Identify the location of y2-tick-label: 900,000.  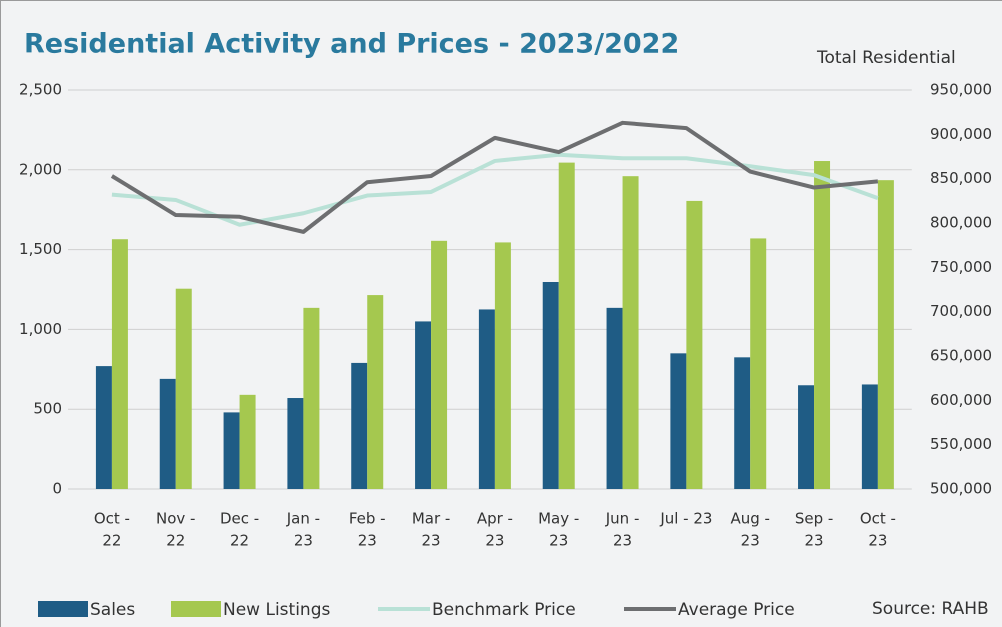
(961, 134).